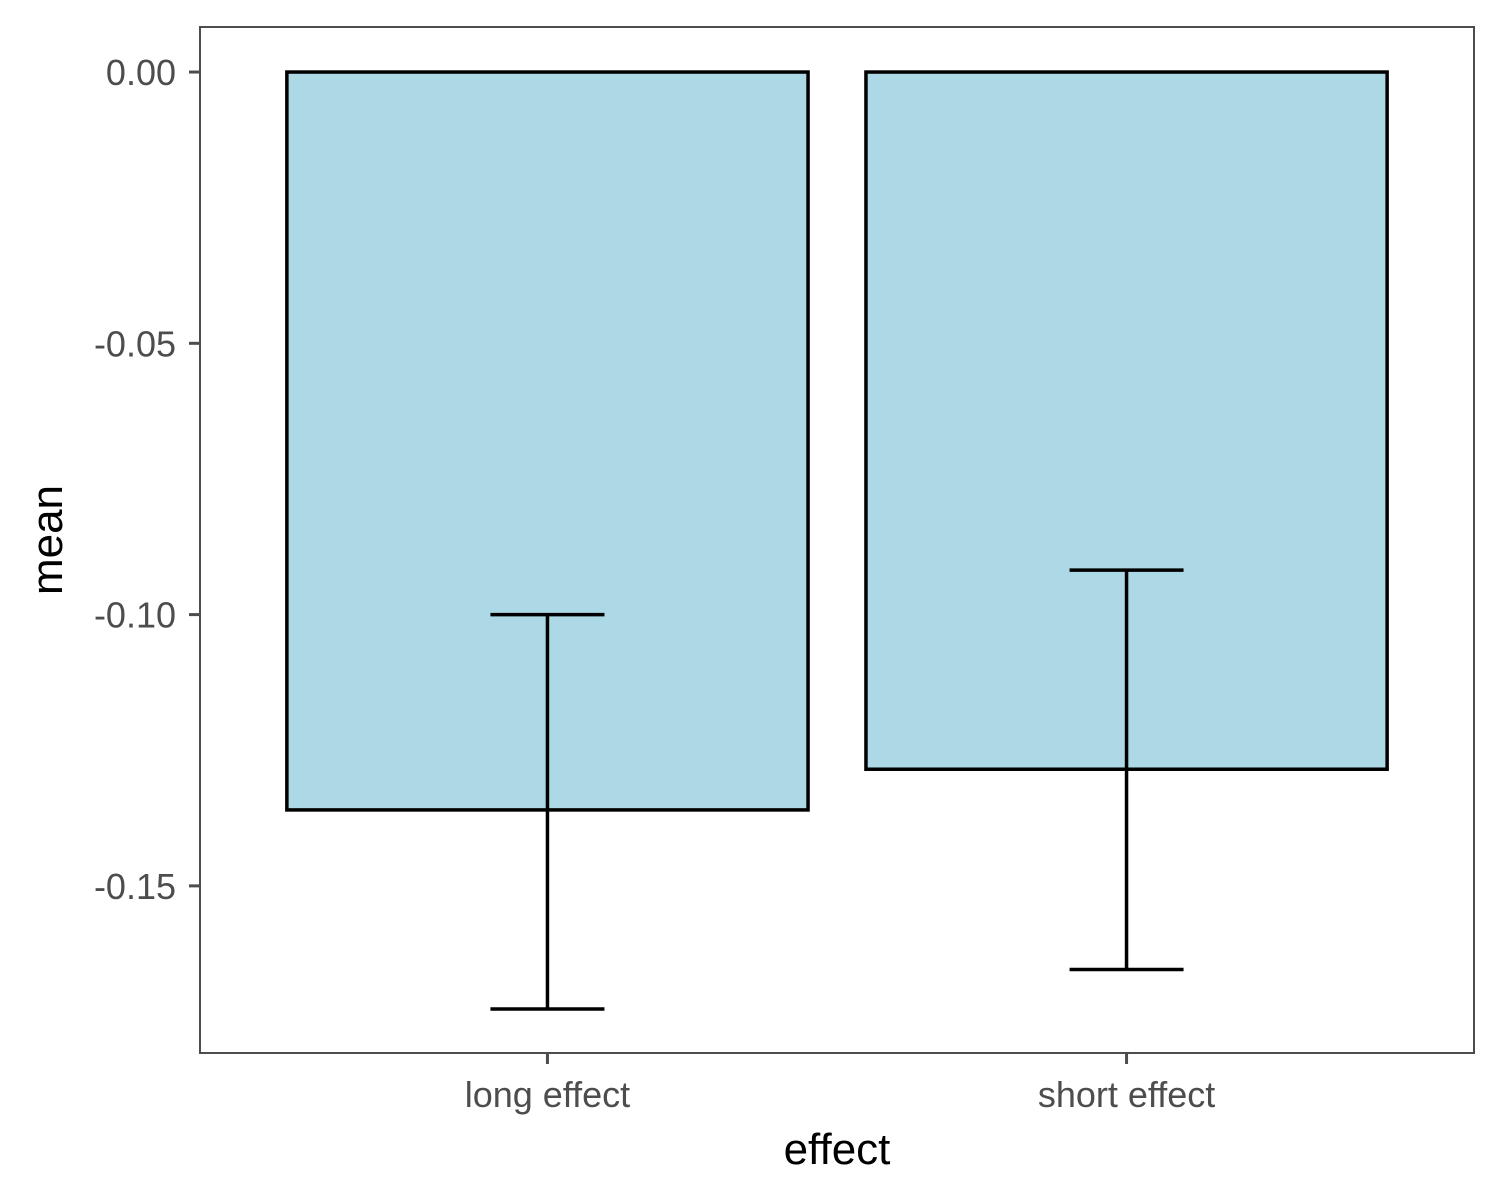  I want to click on x-axis-title: effect, so click(837, 1149).